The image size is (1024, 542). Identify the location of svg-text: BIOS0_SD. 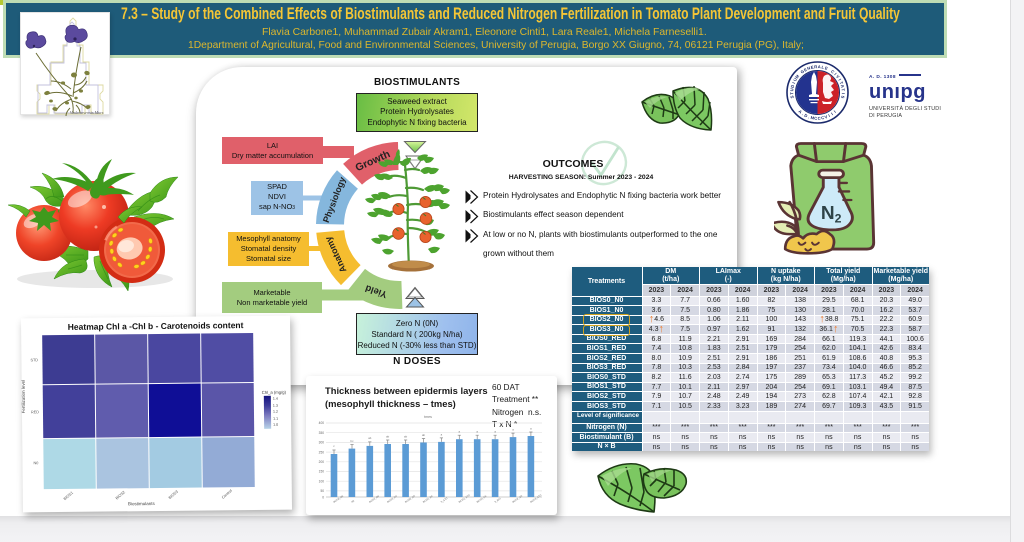
(410, 498).